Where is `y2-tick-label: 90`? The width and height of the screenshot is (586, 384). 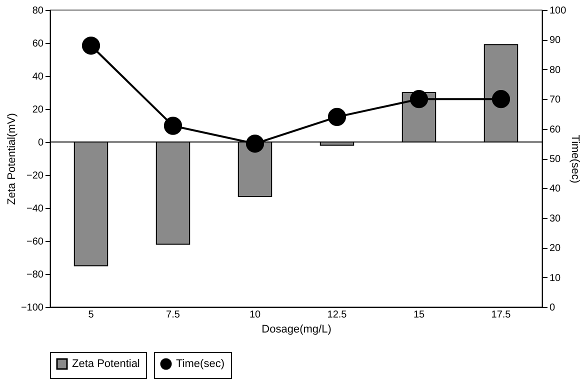 y2-tick-label: 90 is located at coordinates (556, 40).